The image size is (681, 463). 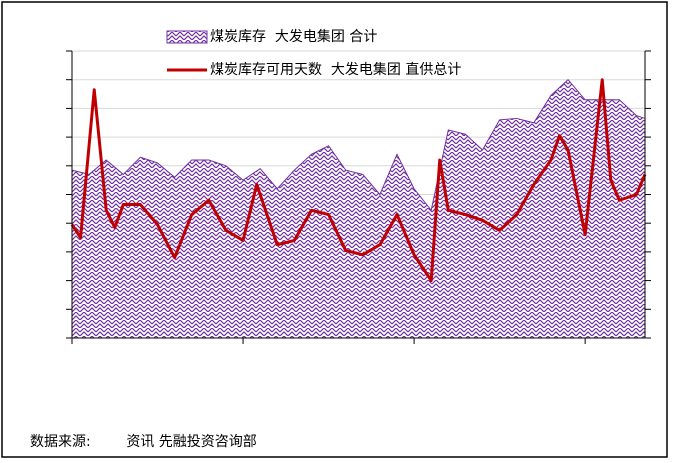 I want to click on legend-label: 煤炭库存可用天数 大发电集团 直供总计, so click(x=335, y=69).